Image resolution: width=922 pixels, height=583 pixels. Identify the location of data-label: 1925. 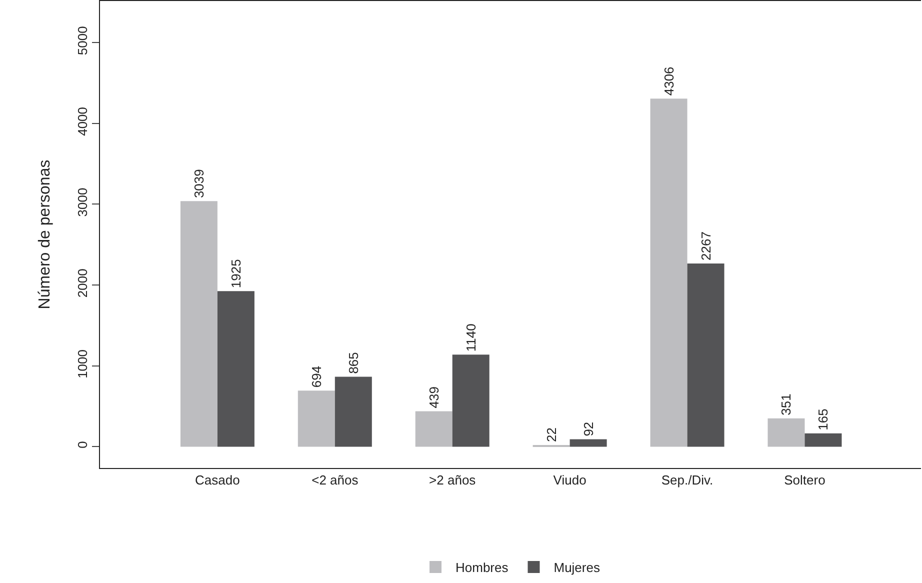
(236, 273).